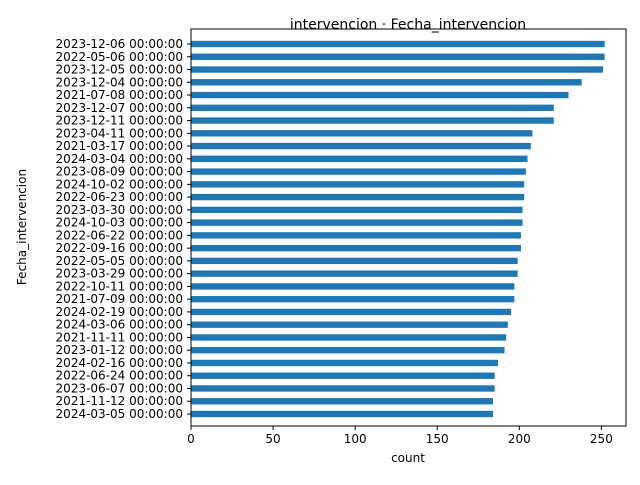 This screenshot has width=640, height=485. I want to click on y-tick-label: 2023-01-12 00:00:00, so click(119, 350).